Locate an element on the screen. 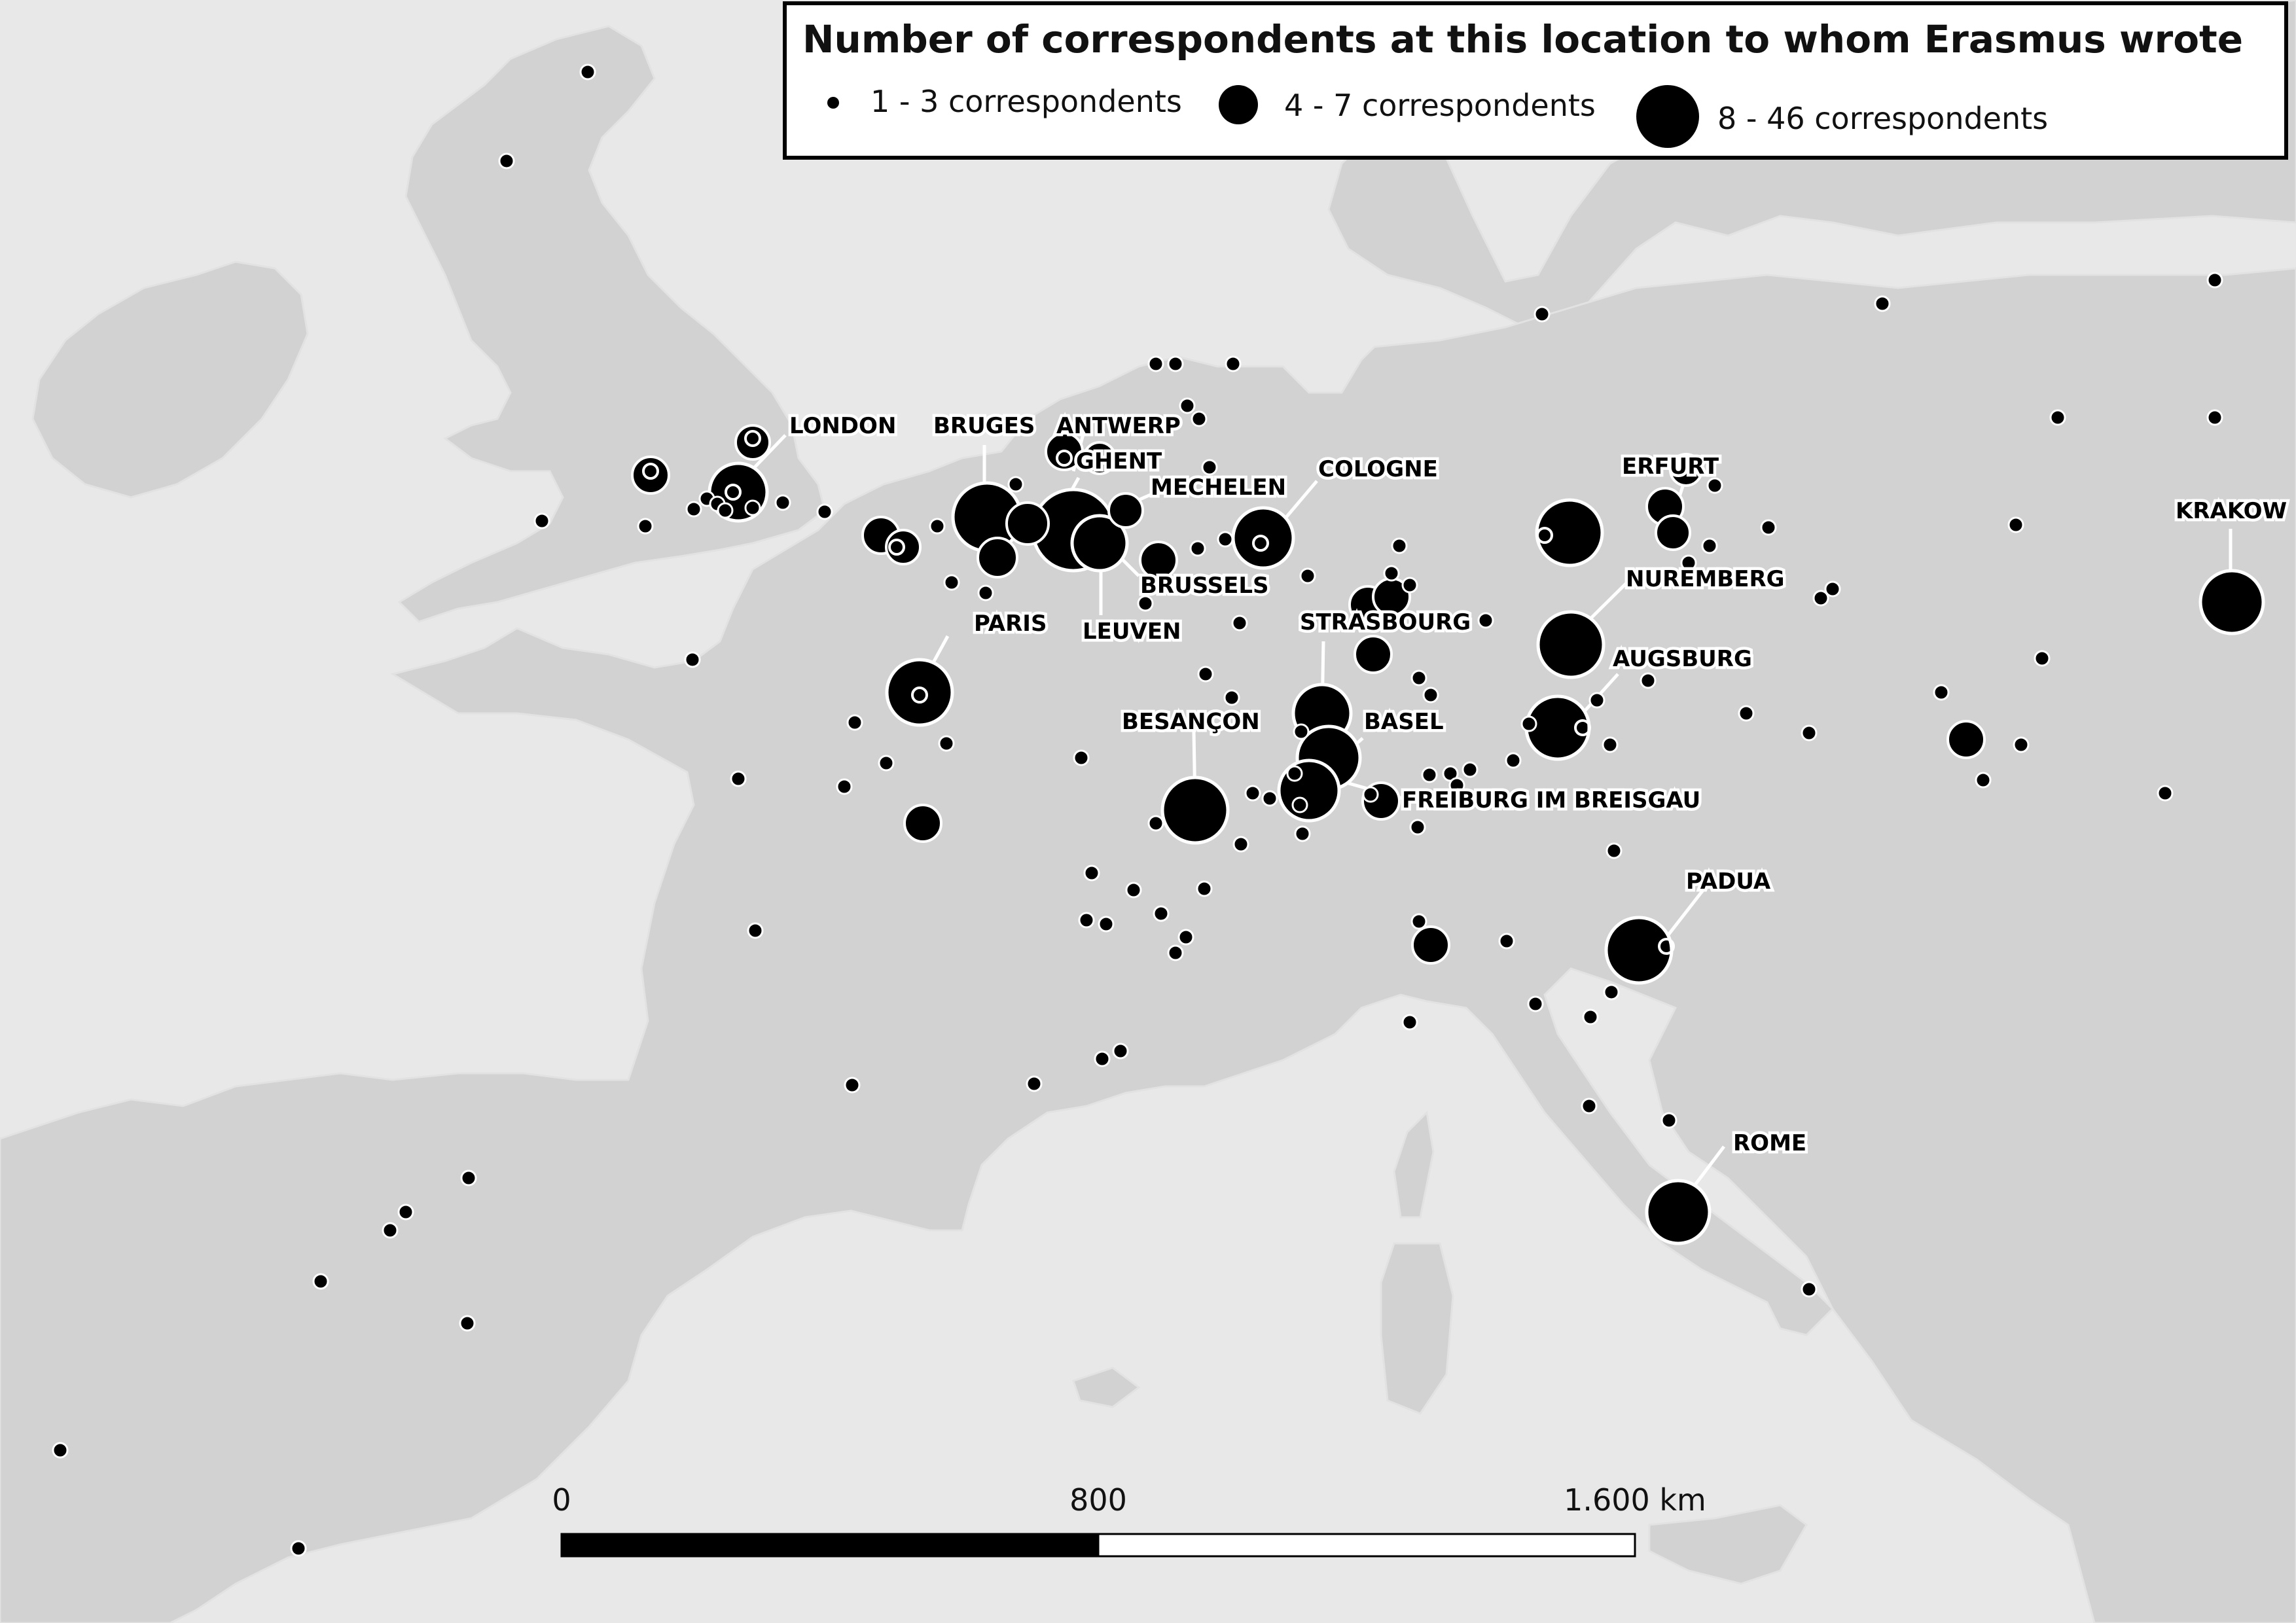  label-london: LONDON is located at coordinates (842, 426).